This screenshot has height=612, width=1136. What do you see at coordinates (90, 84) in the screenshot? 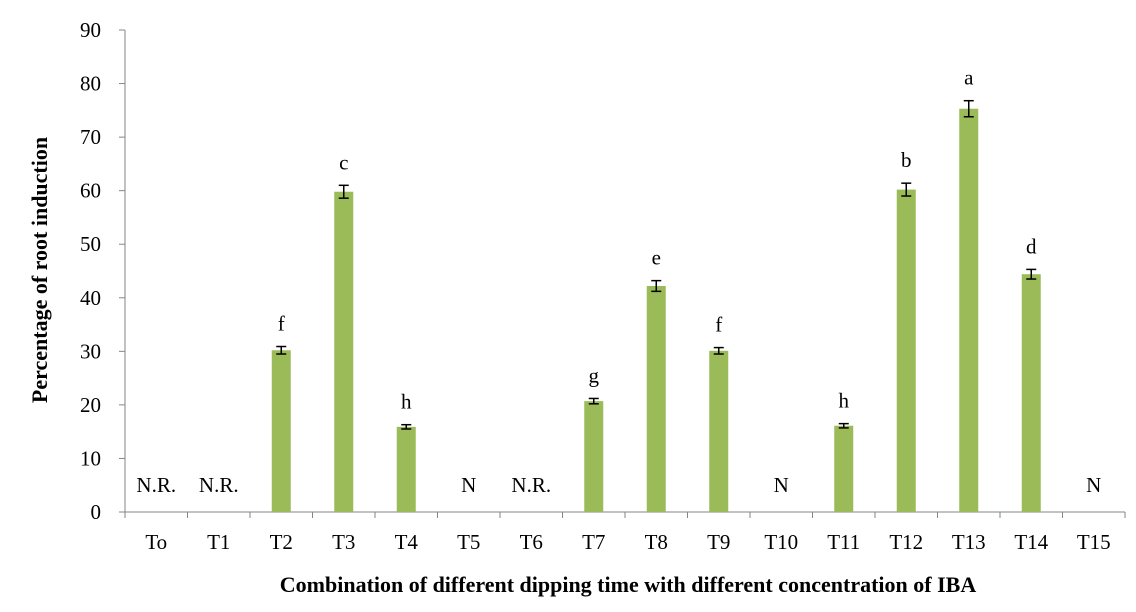
I see `y-tick-label: 80` at bounding box center [90, 84].